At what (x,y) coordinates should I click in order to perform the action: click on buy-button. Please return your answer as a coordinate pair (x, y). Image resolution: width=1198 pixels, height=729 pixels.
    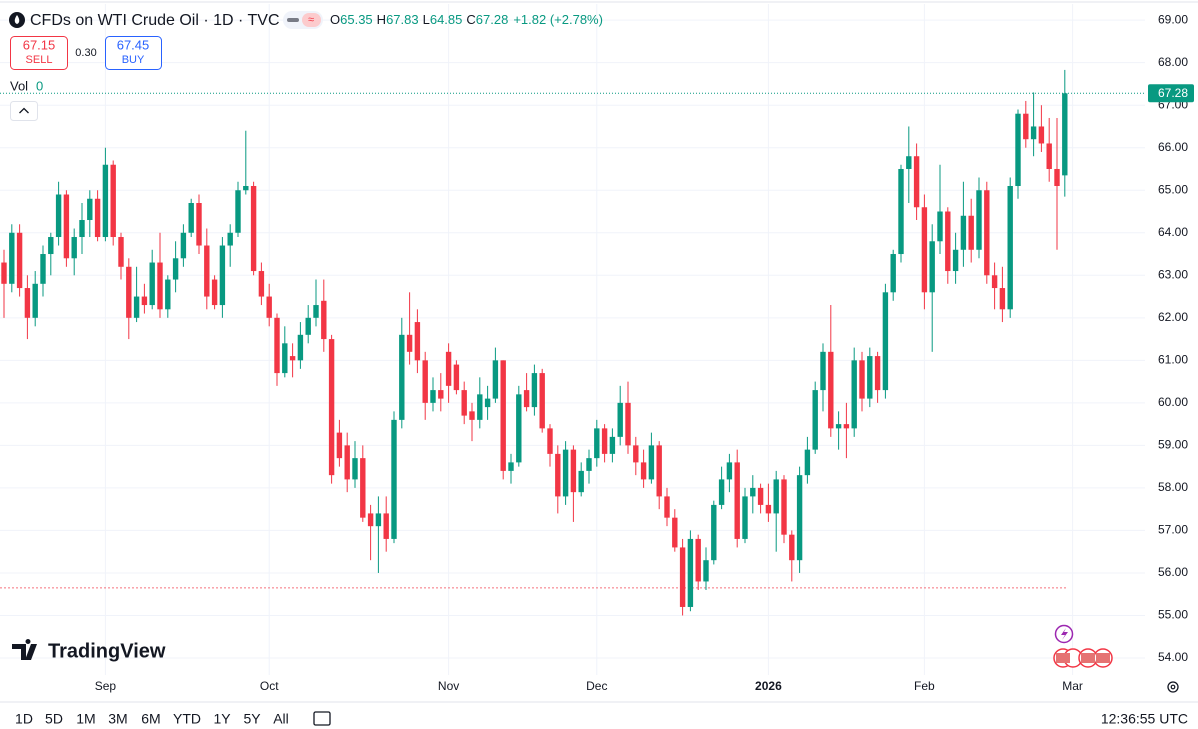
    Looking at the image, I should click on (133, 53).